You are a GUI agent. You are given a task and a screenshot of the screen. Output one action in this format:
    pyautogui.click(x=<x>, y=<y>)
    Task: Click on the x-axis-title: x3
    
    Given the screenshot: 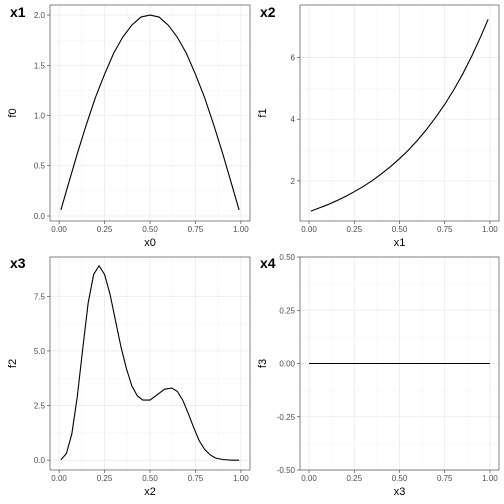 What is the action you would take?
    pyautogui.click(x=400, y=492)
    